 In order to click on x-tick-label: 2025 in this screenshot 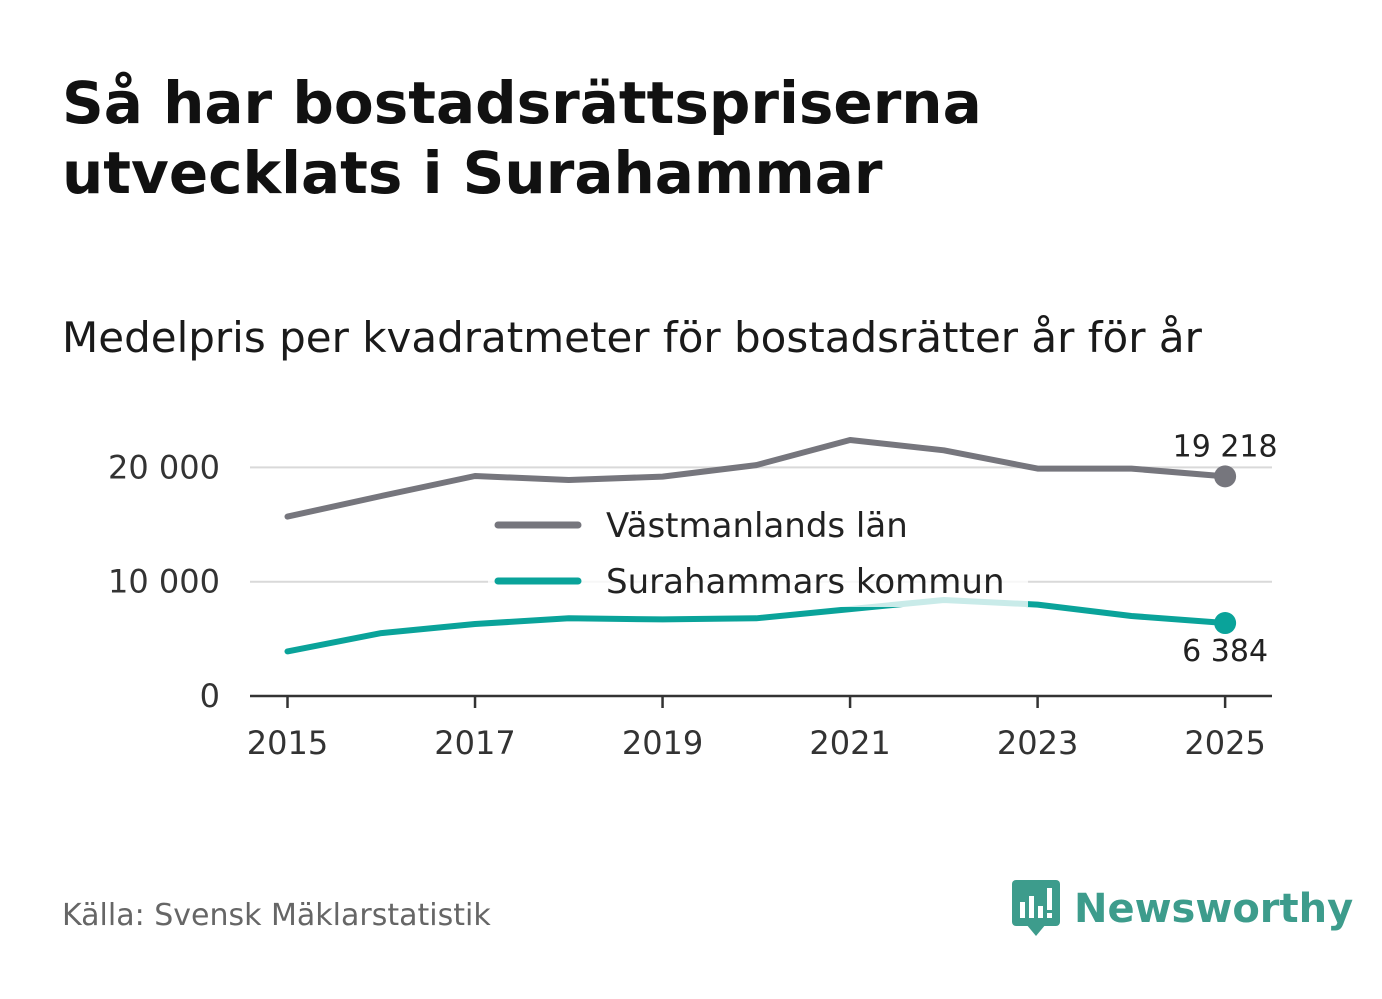, I will do `click(1224, 743)`.